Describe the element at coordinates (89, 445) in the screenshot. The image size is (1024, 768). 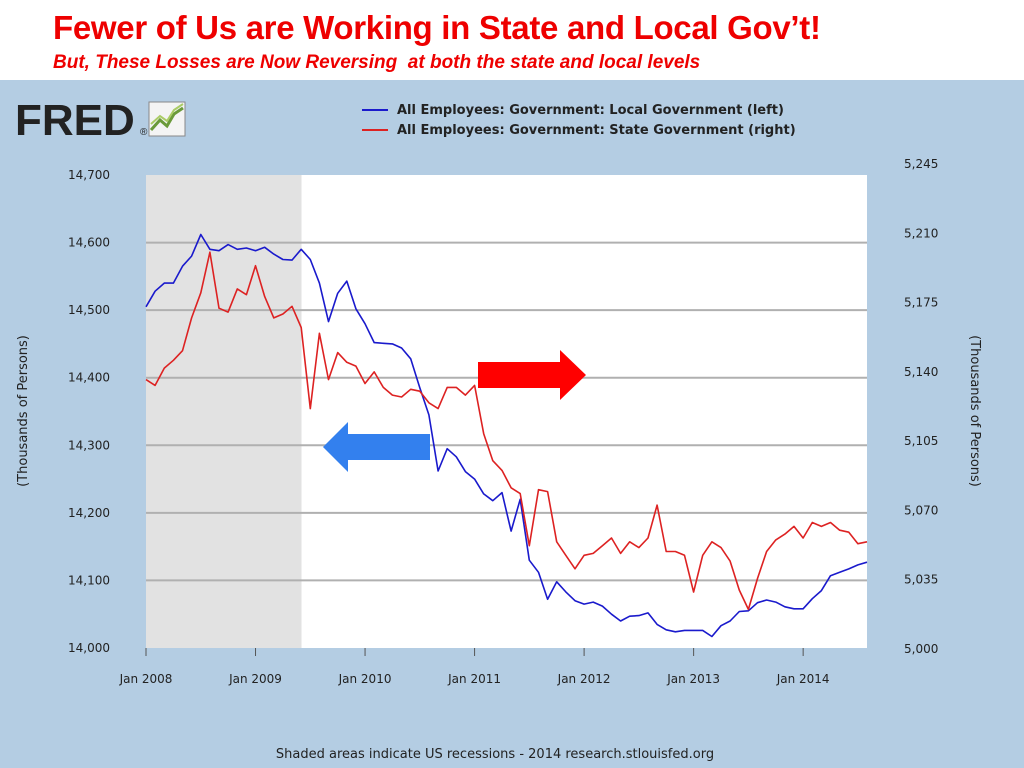
I see `left-tick-label: 14,300` at that location.